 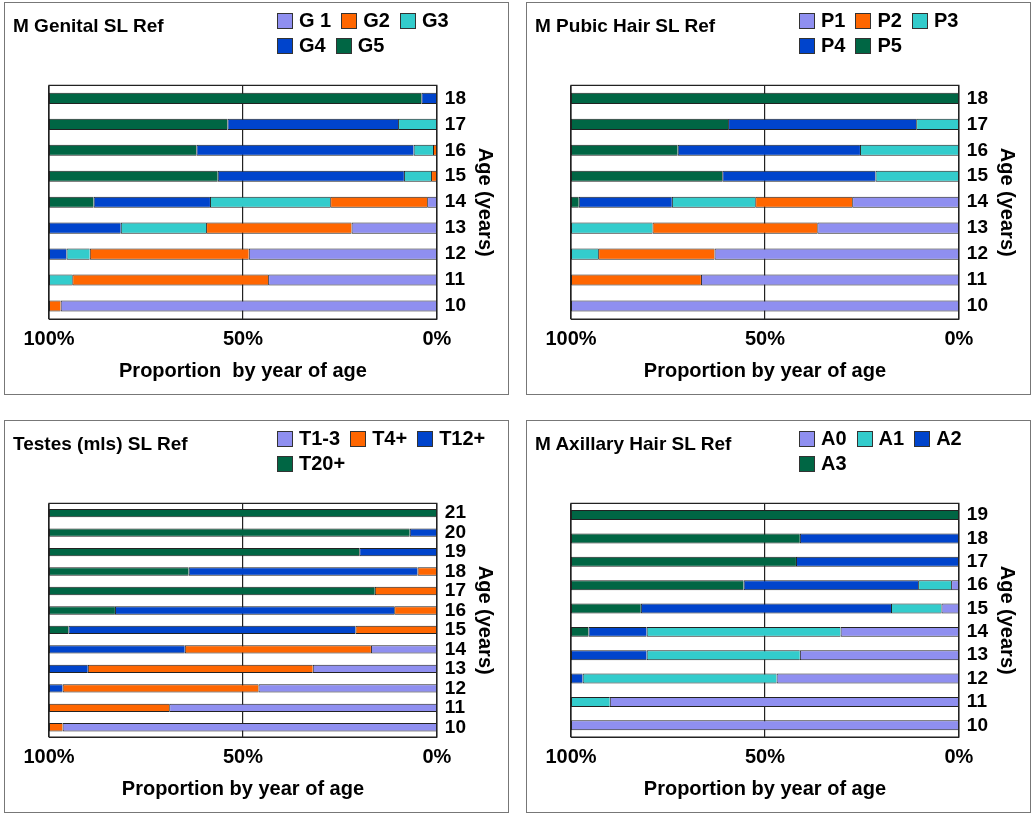 I want to click on legend-label: A0, so click(x=834, y=438).